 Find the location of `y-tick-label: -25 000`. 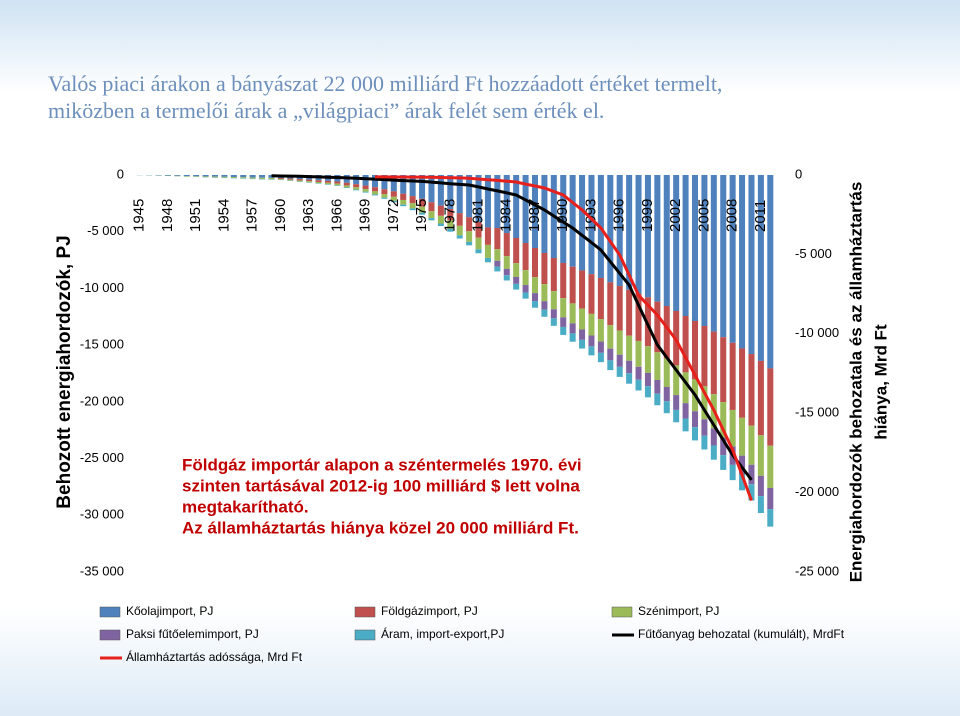

y-tick-label: -25 000 is located at coordinates (102, 457).